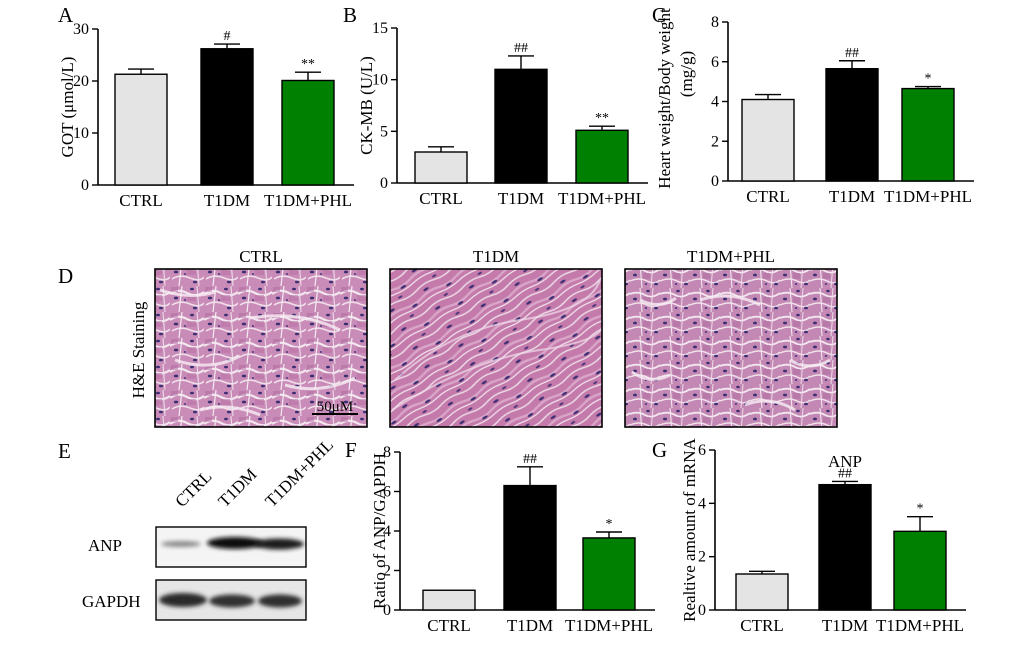  I want to click on y-axis-label: CK-MB (U/L), so click(366, 105).